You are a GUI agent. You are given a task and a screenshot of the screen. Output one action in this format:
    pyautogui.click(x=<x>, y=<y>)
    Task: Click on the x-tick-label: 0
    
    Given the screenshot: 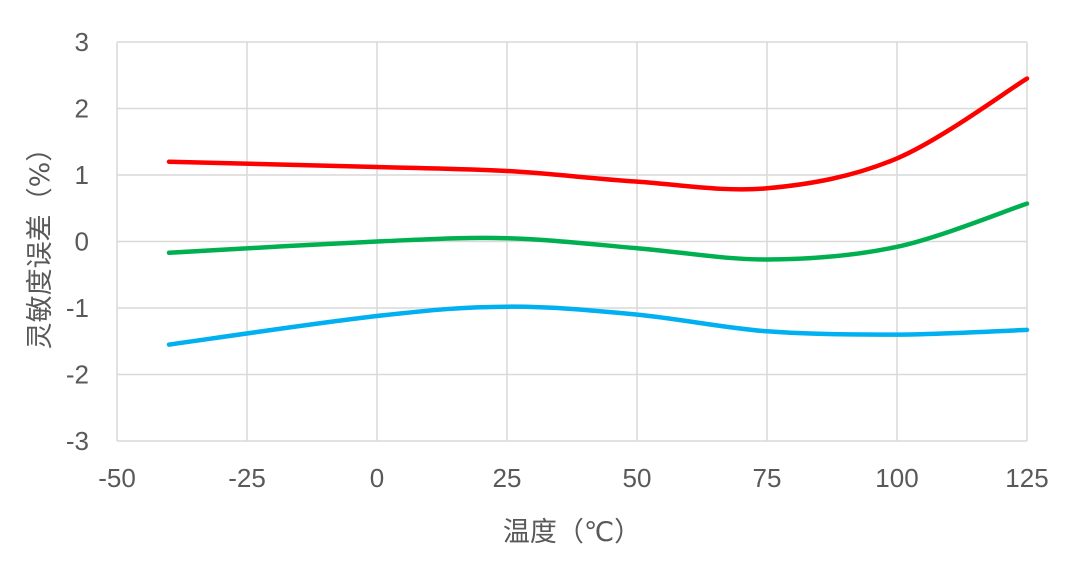 What is the action you would take?
    pyautogui.click(x=377, y=478)
    